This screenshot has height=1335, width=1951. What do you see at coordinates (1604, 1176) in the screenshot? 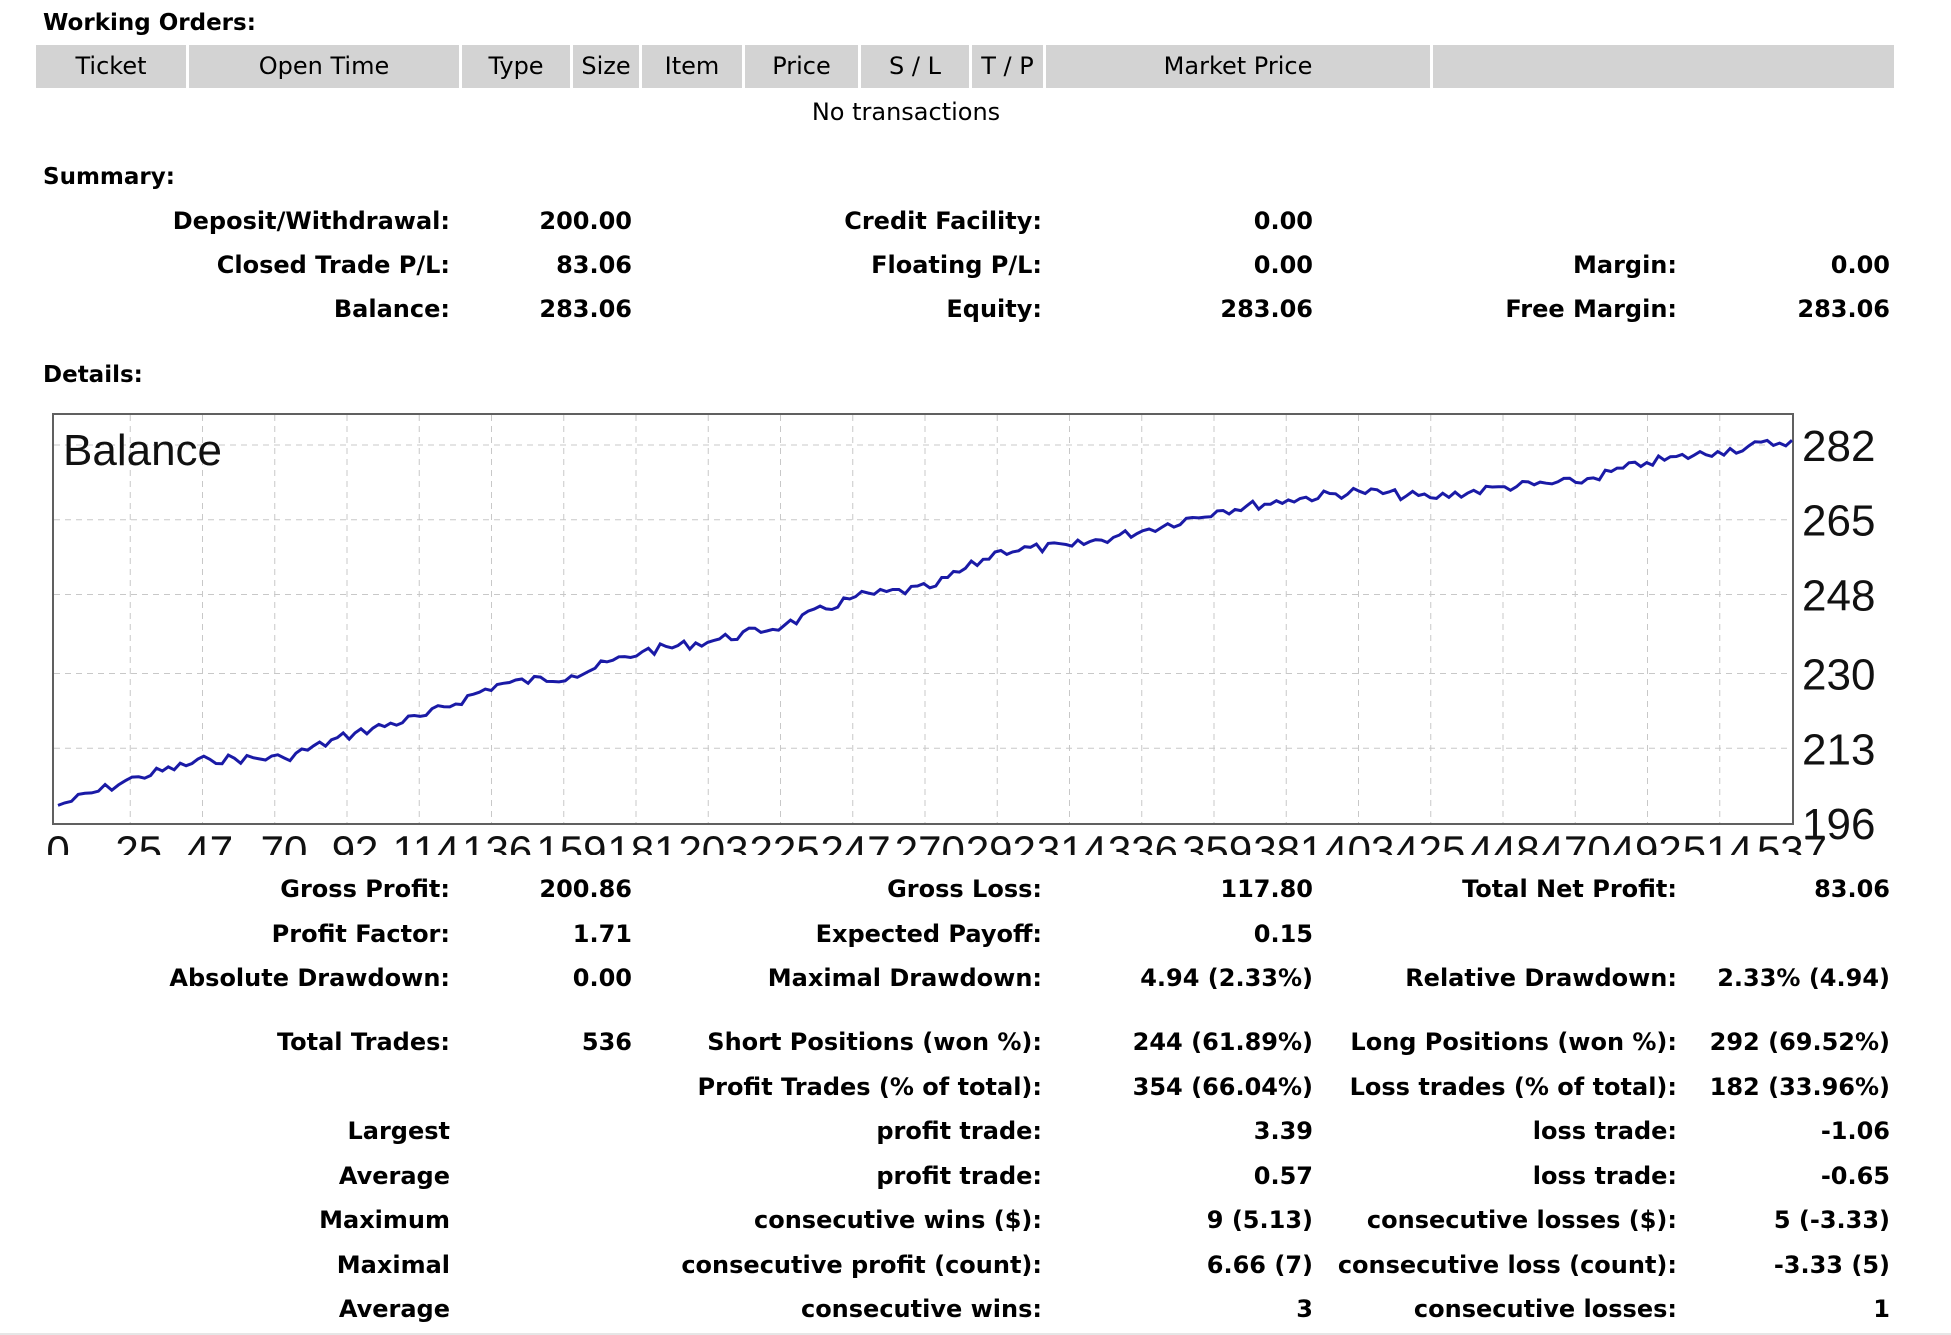
I see `details-label-r6-c2: loss trade:` at bounding box center [1604, 1176].